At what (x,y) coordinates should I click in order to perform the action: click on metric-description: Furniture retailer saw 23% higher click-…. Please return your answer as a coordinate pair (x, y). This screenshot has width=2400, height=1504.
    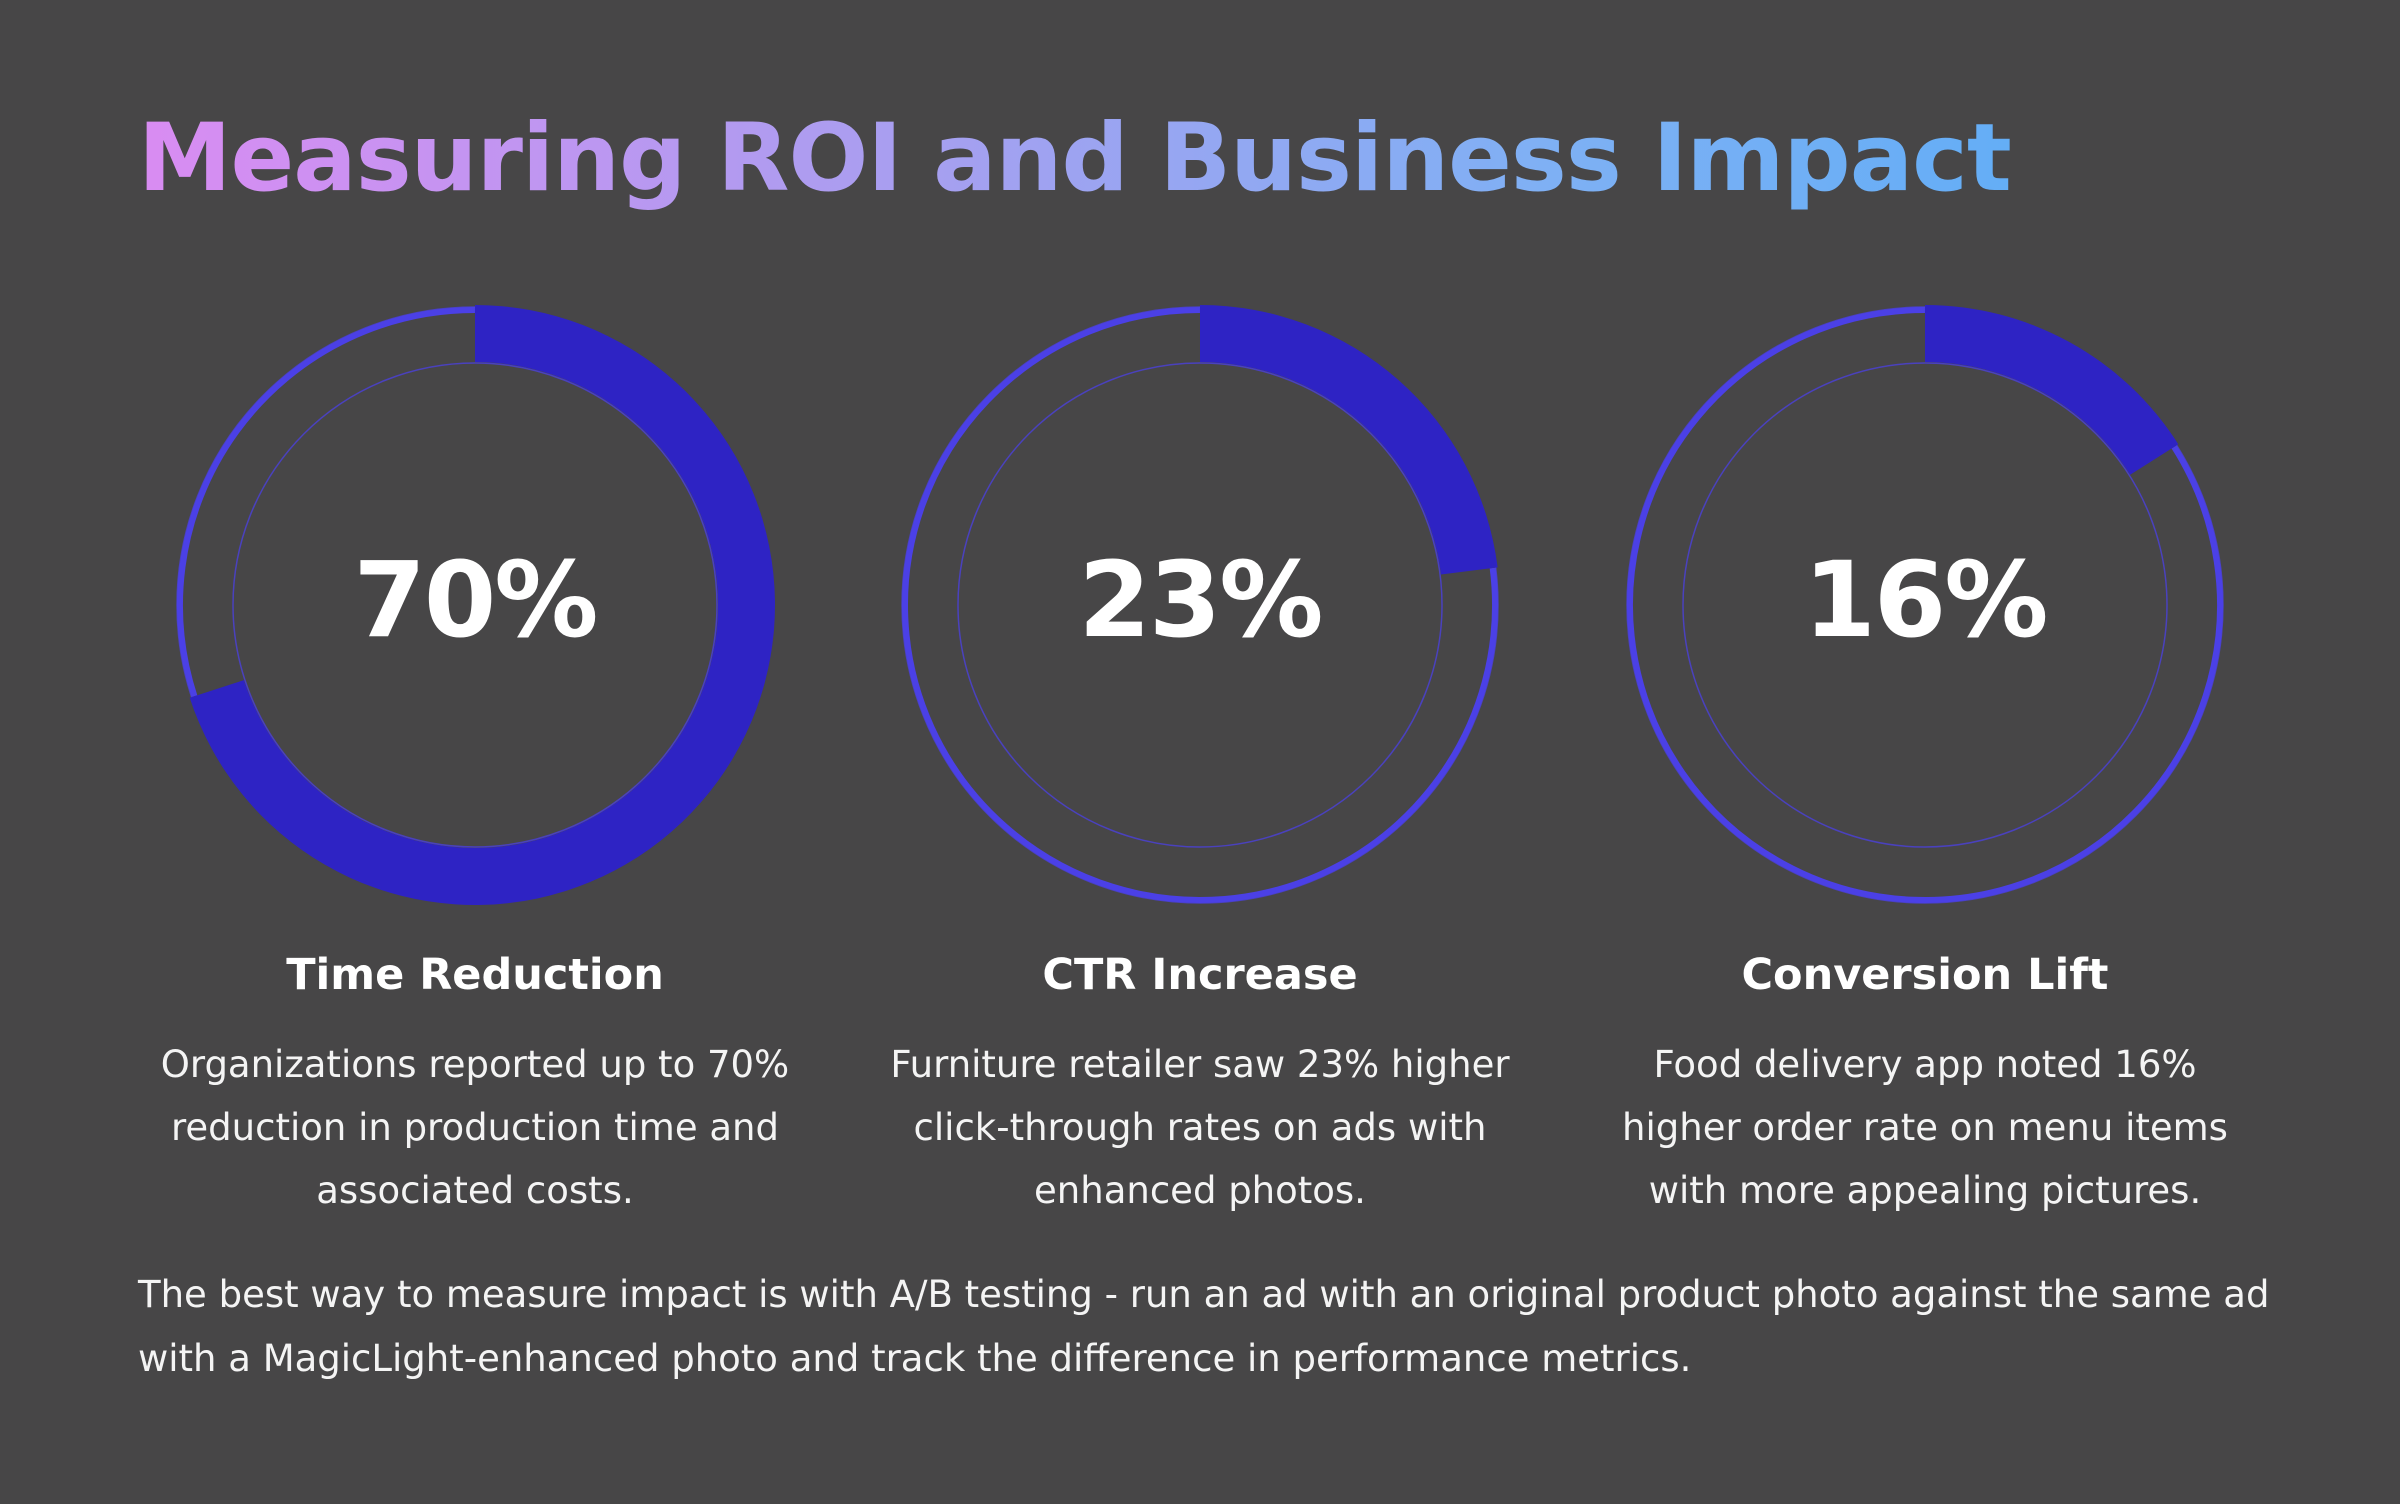
    Looking at the image, I should click on (1200, 1127).